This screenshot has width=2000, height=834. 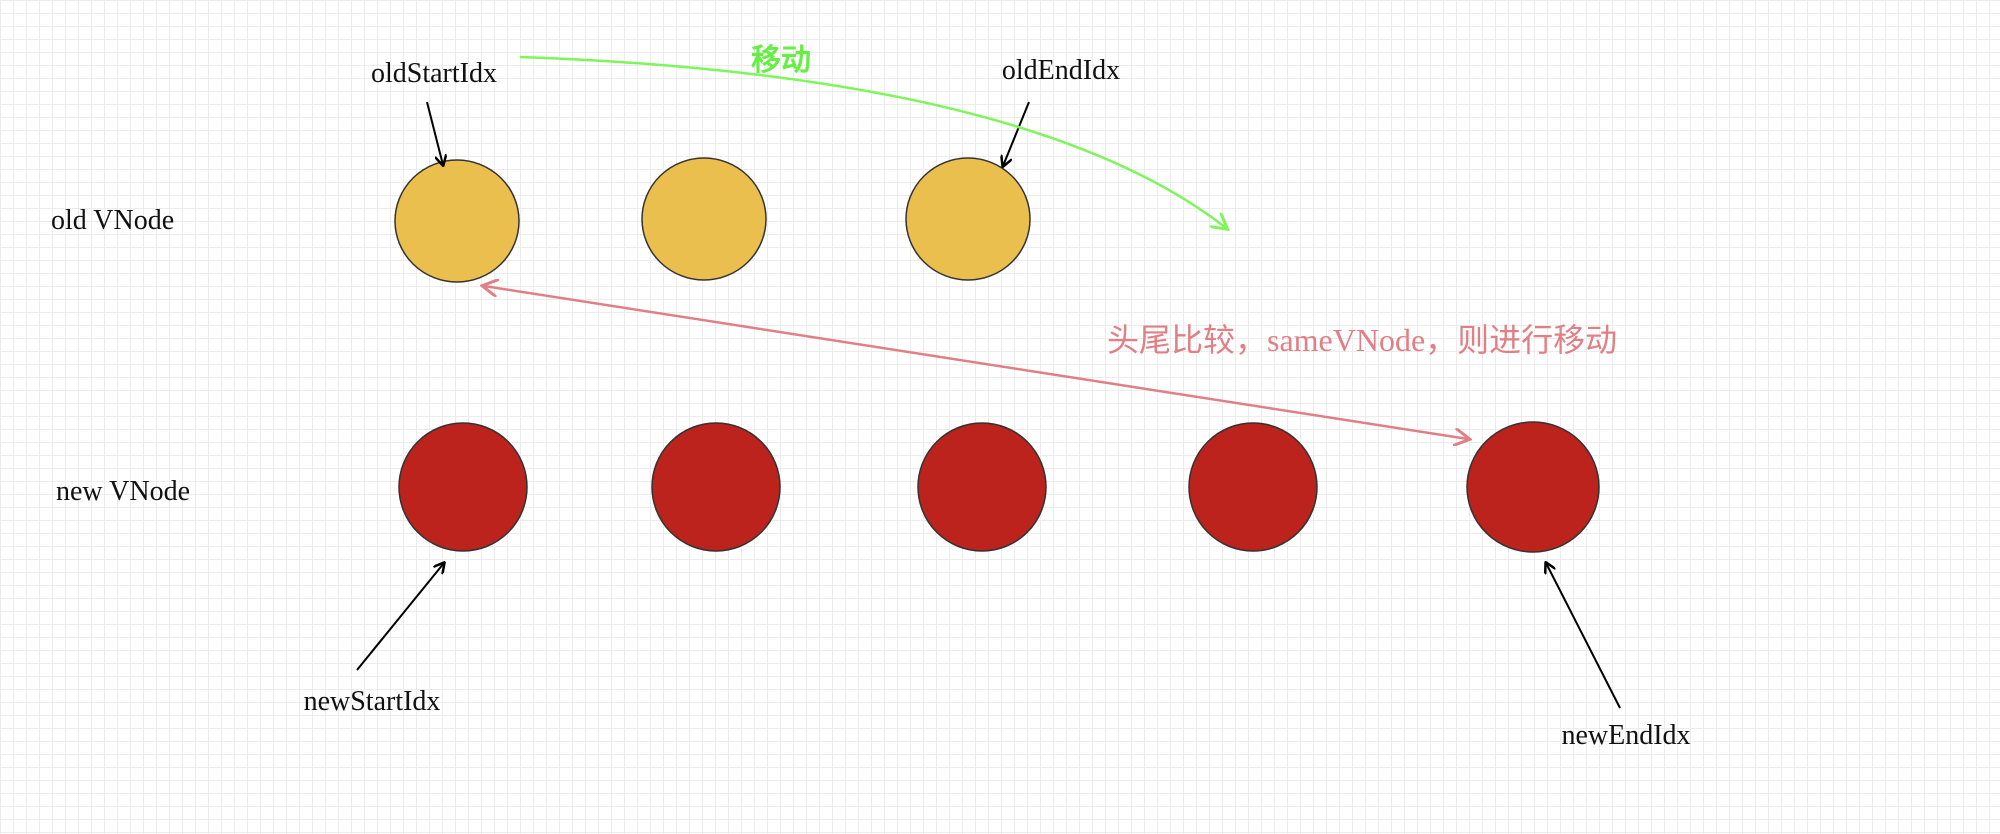 I want to click on new-vnode-row, so click(x=999, y=487).